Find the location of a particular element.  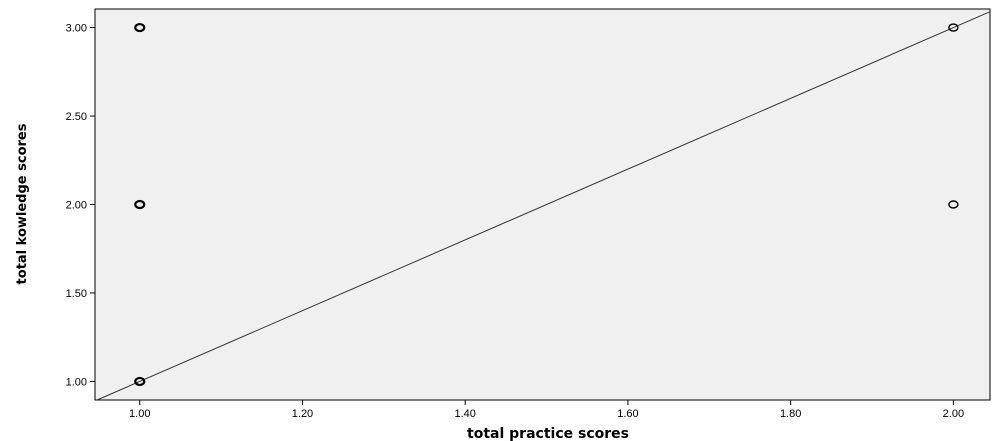

x-tick-label: 1.20 is located at coordinates (302, 414).